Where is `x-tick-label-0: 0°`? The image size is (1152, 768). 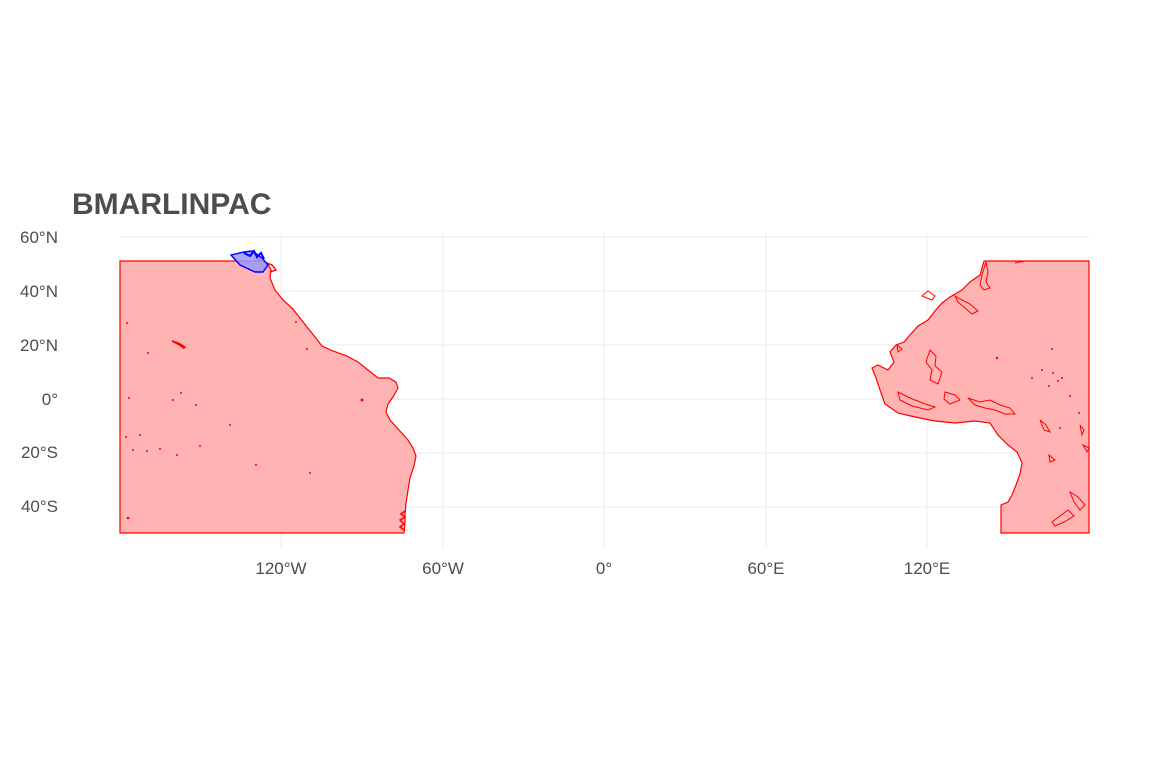
x-tick-label-0: 0° is located at coordinates (604, 568).